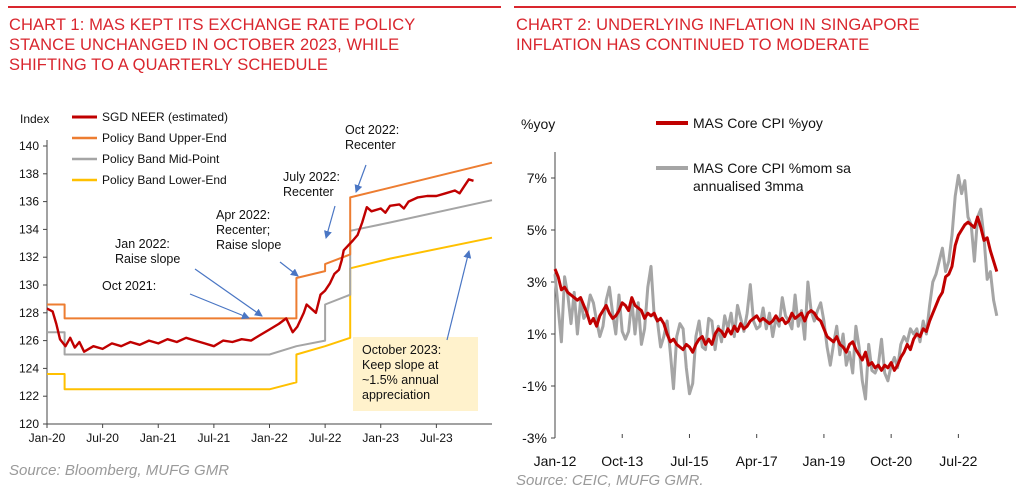 The height and width of the screenshot is (502, 1022). I want to click on chart2-x-tick-label: Jan-19, so click(824, 461).